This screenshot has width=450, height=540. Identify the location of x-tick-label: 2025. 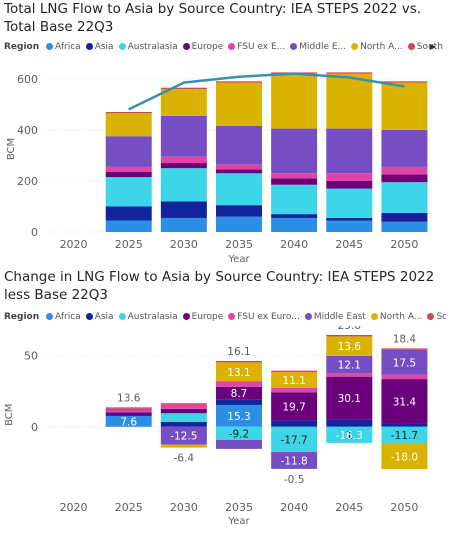
(129, 244).